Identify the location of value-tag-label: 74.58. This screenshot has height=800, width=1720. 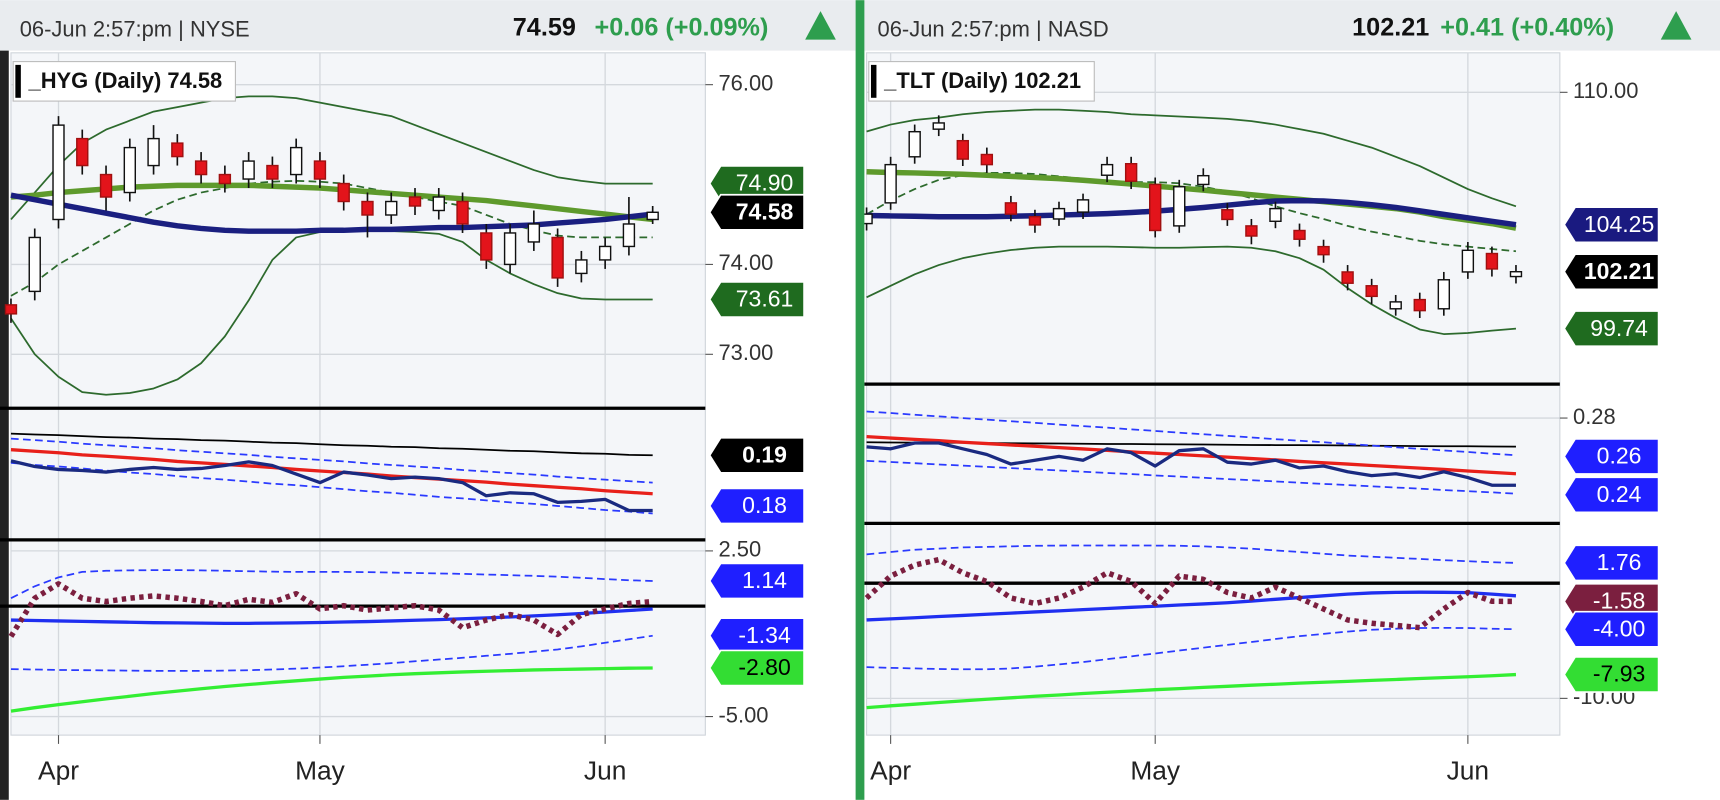
(765, 211).